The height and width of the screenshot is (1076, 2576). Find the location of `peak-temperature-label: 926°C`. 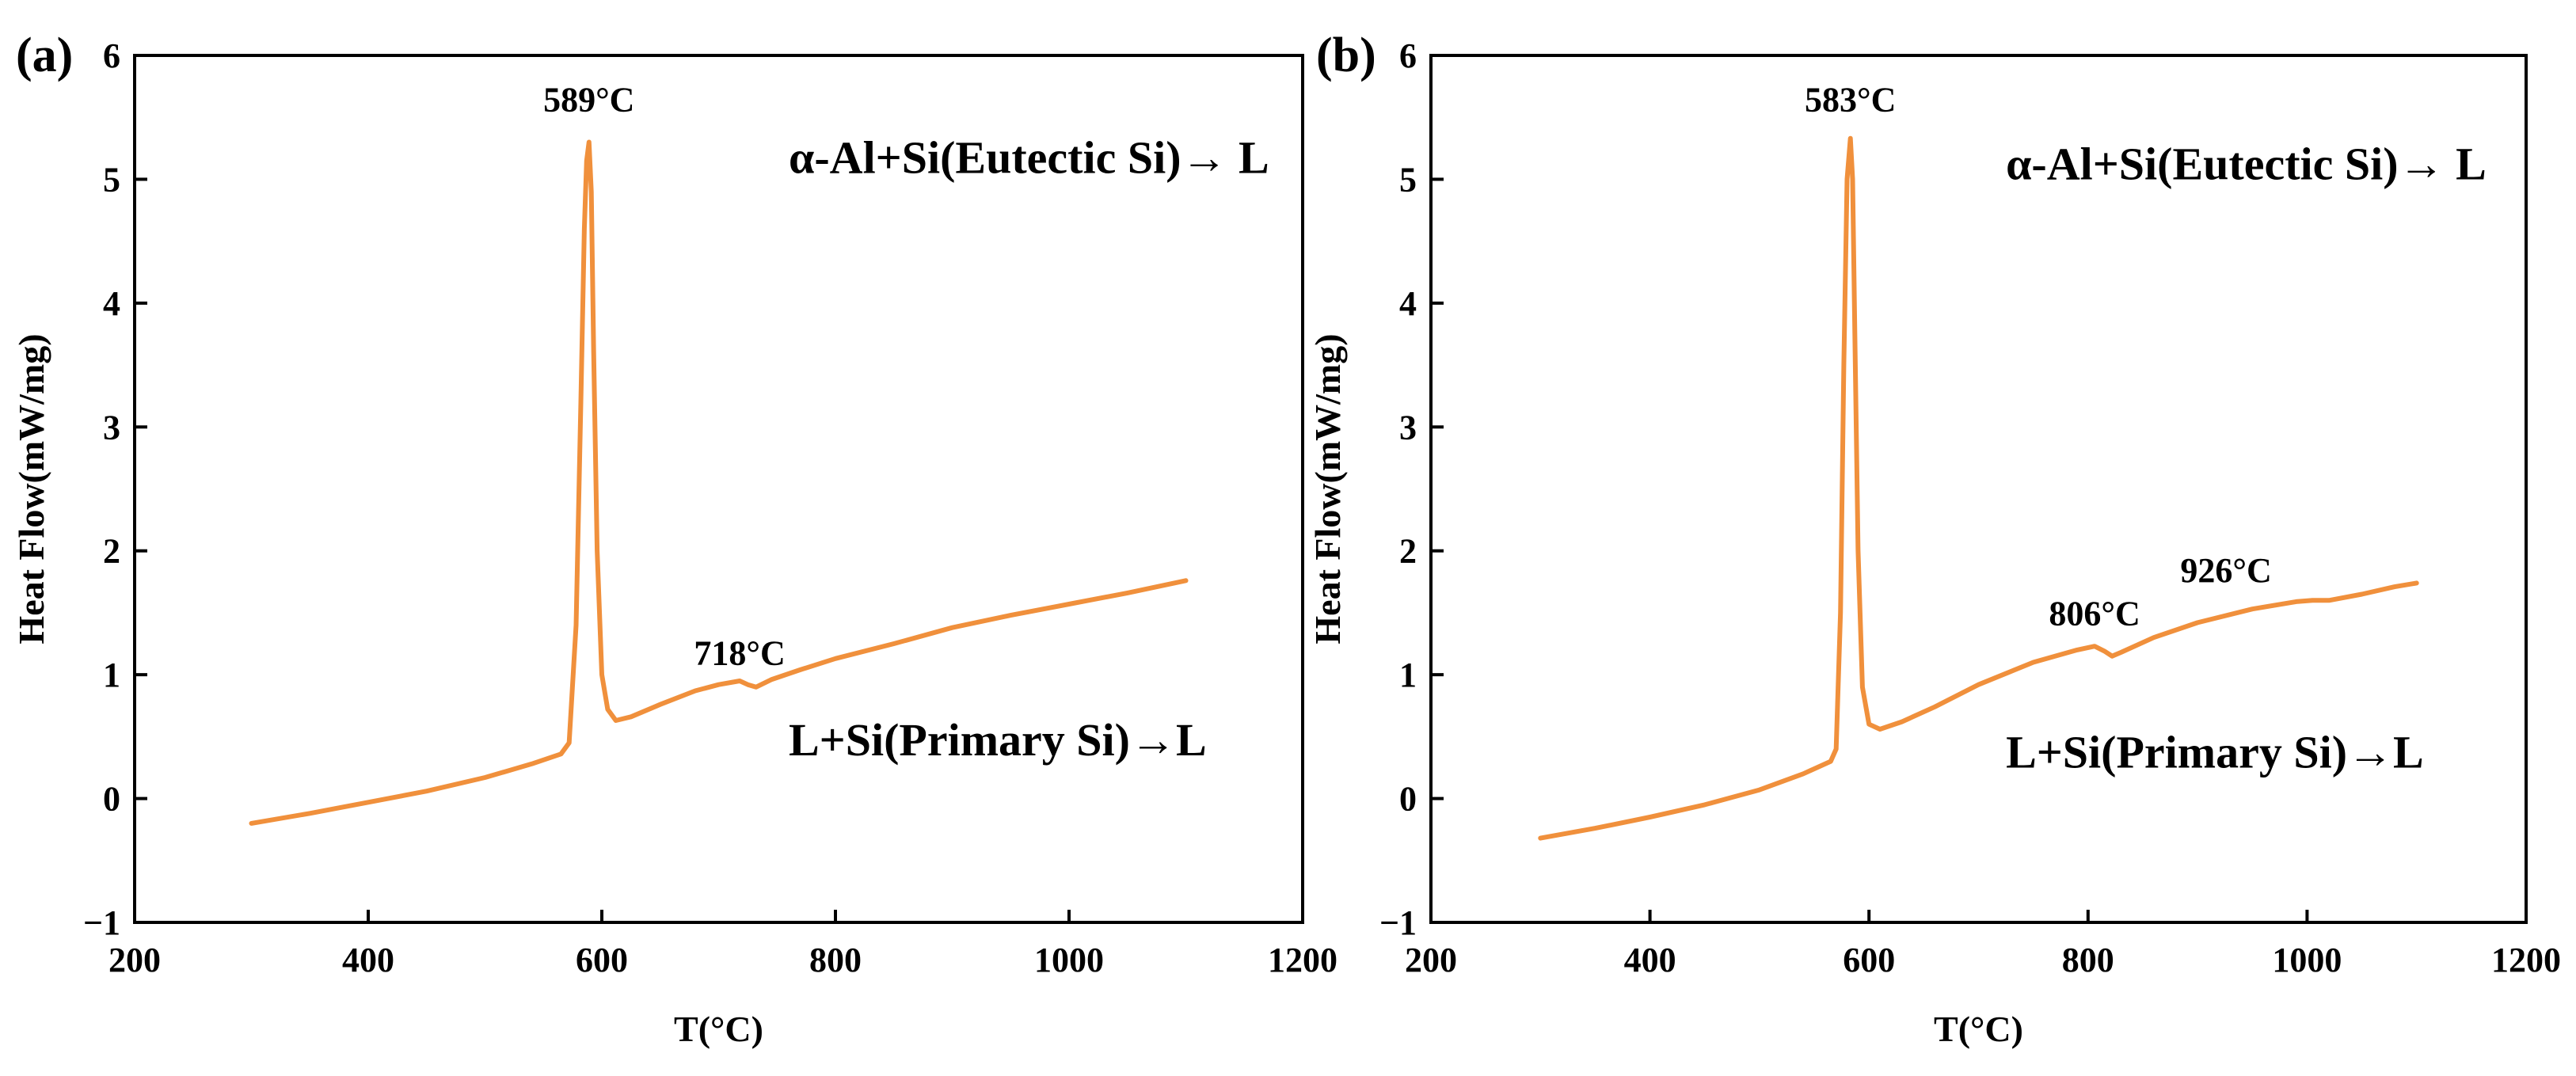

peak-temperature-label: 926°C is located at coordinates (2225, 571).